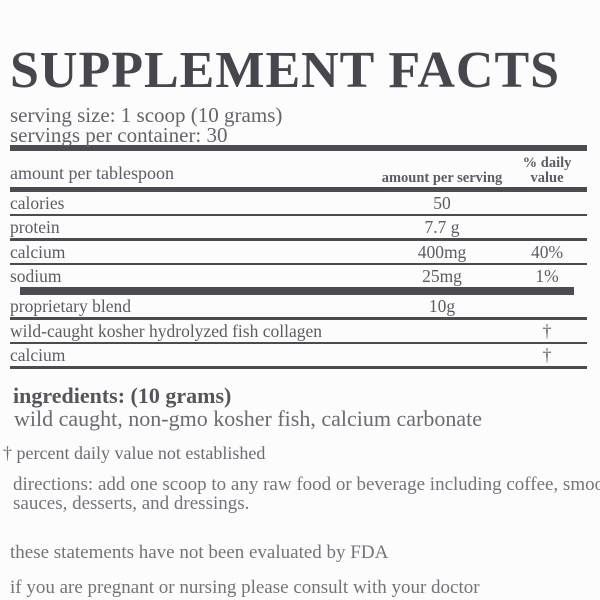  What do you see at coordinates (442, 202) in the screenshot?
I see `nutrient-amount: 50` at bounding box center [442, 202].